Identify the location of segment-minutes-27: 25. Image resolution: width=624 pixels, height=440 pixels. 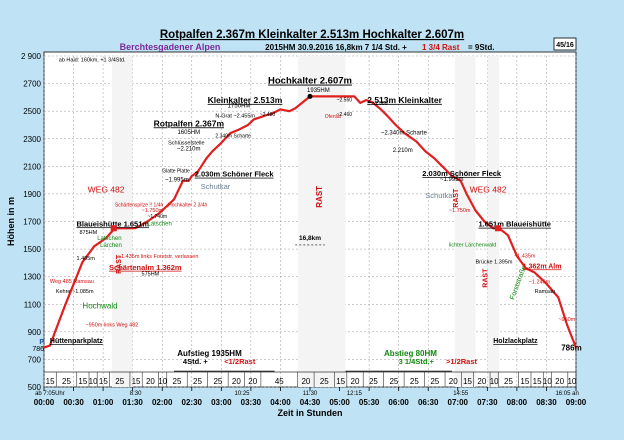
(508, 381).